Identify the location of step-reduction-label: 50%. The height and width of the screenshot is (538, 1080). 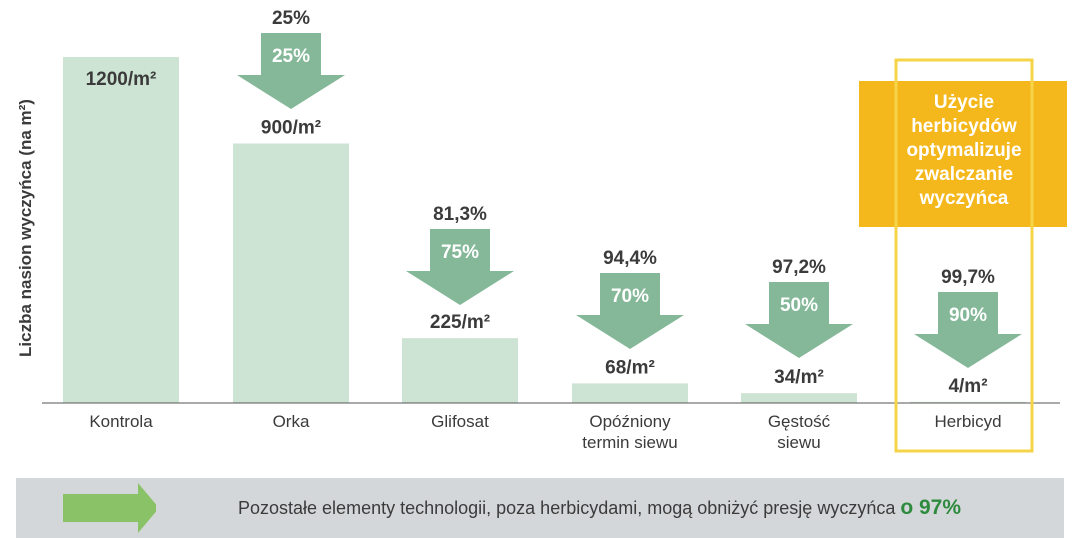
(799, 305).